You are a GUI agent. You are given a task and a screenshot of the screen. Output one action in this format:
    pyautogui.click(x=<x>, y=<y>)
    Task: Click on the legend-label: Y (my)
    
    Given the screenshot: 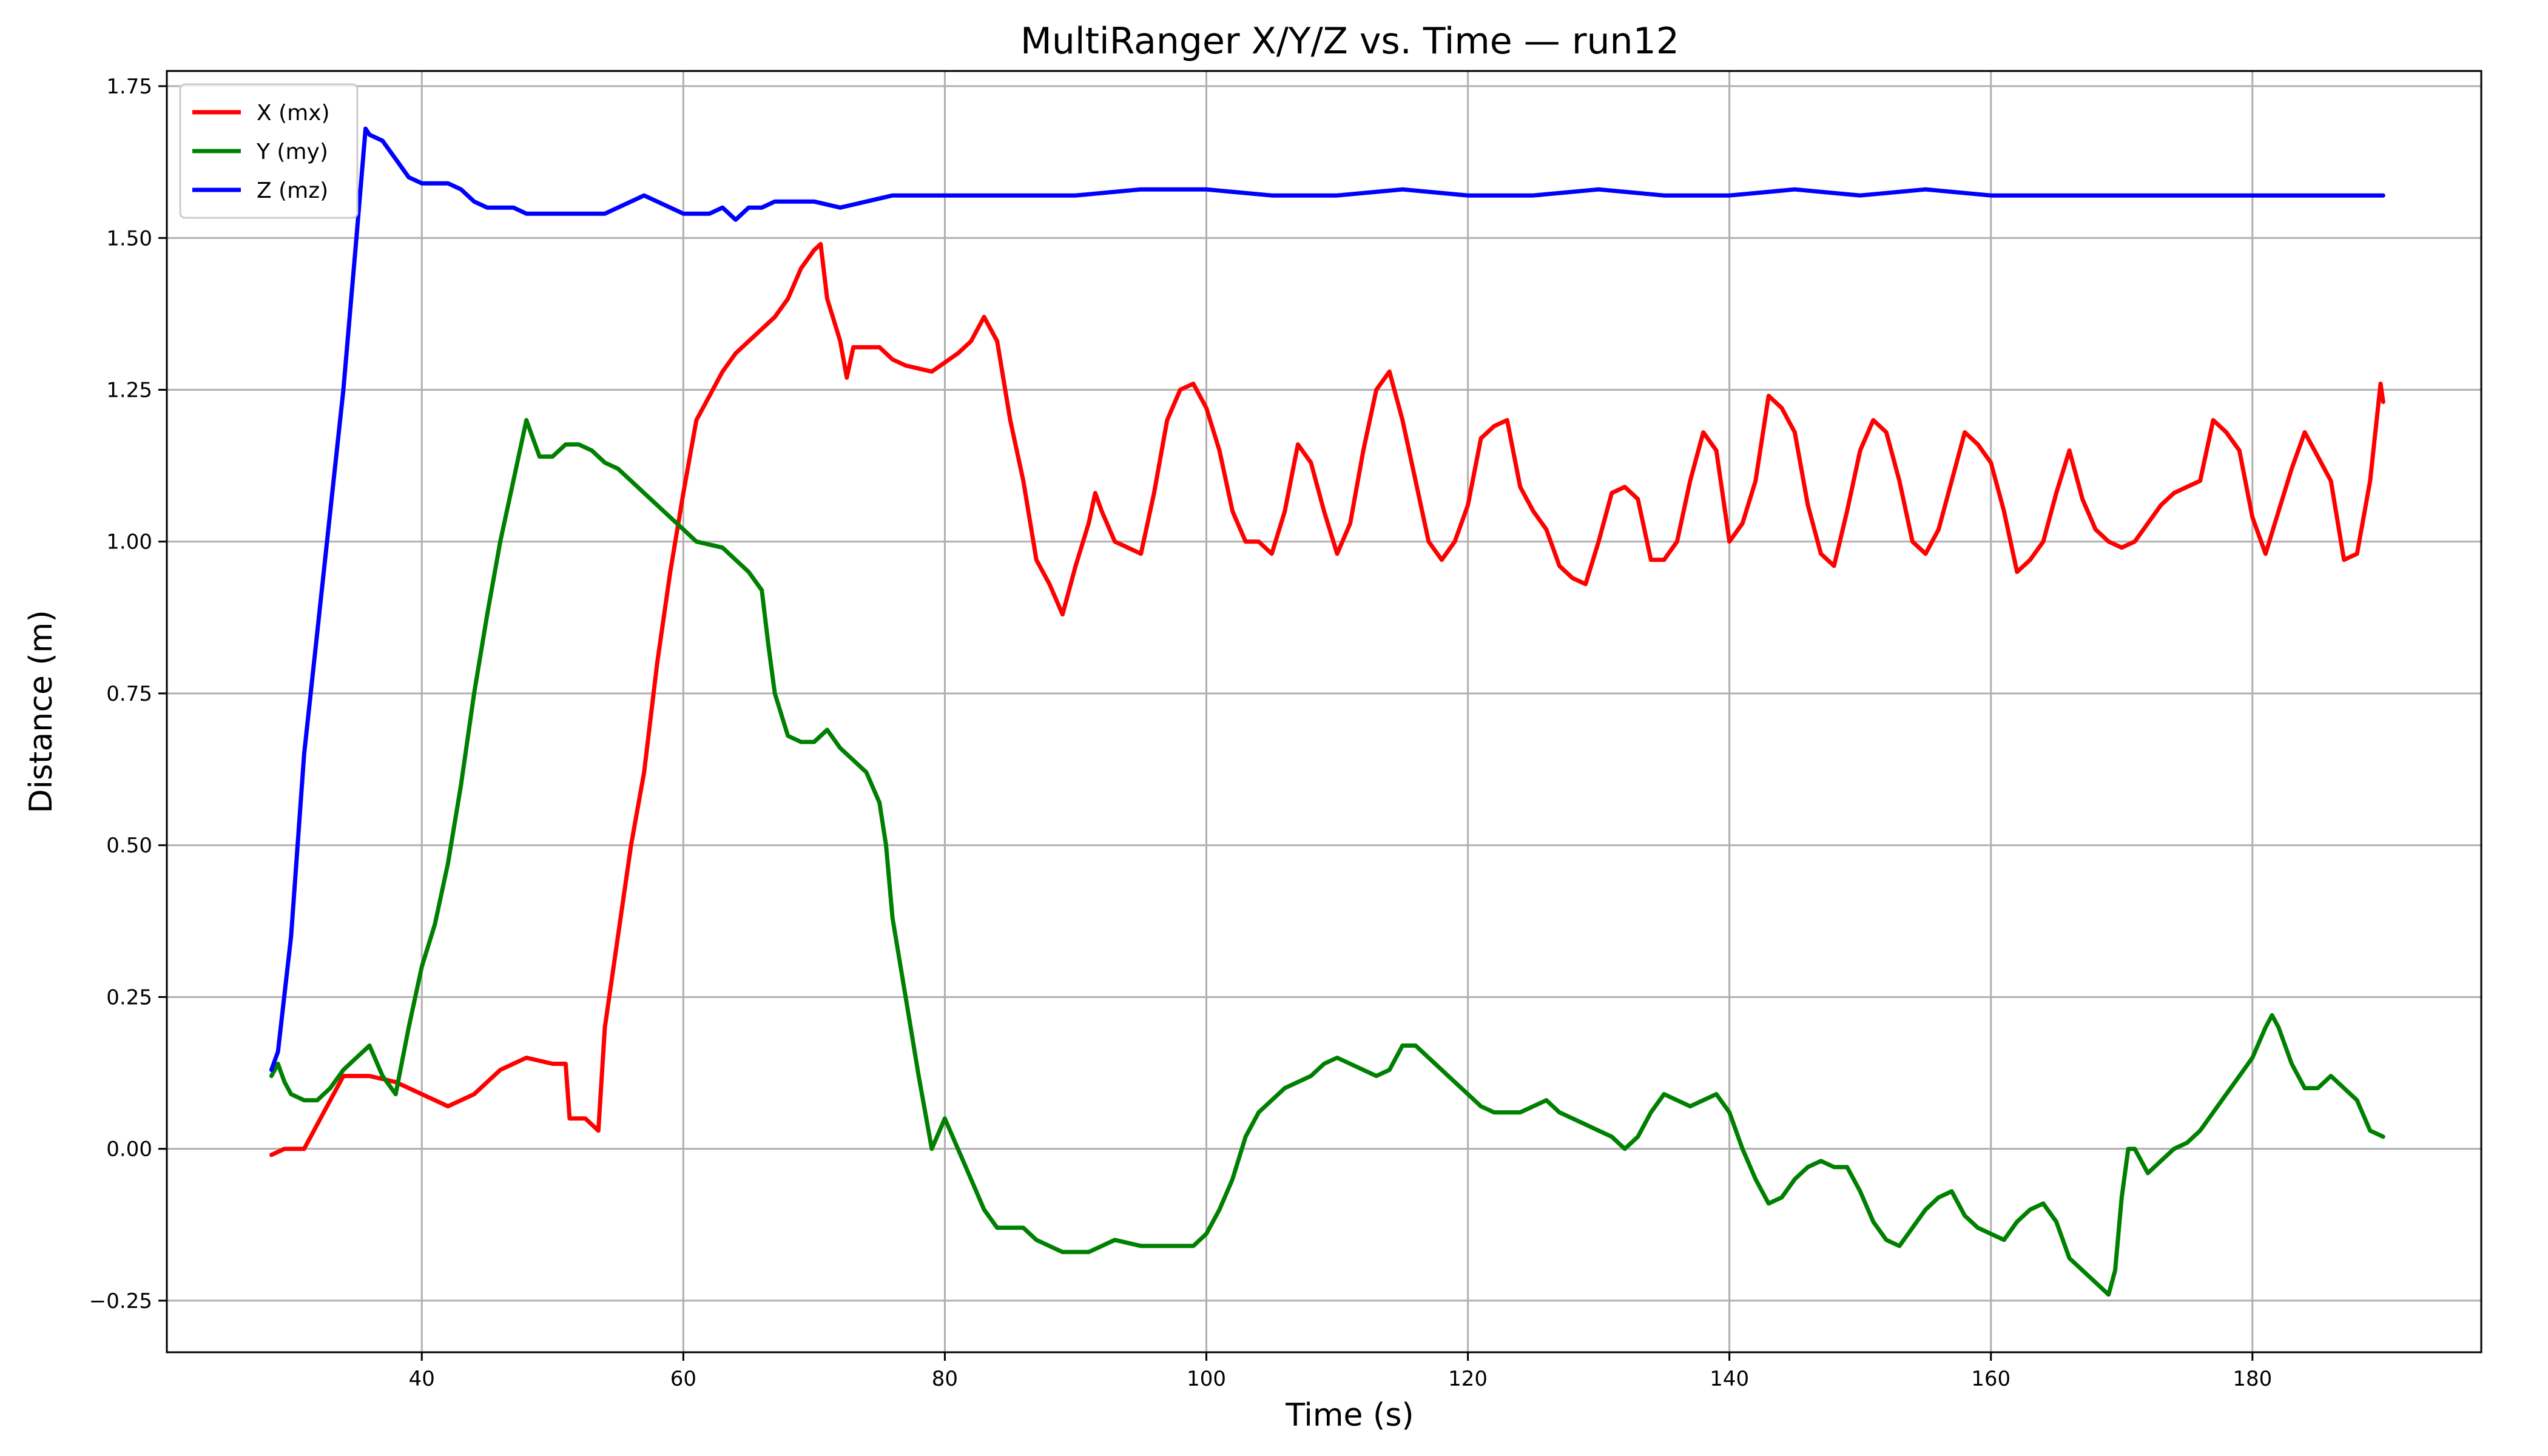 What is the action you would take?
    pyautogui.click(x=292, y=152)
    